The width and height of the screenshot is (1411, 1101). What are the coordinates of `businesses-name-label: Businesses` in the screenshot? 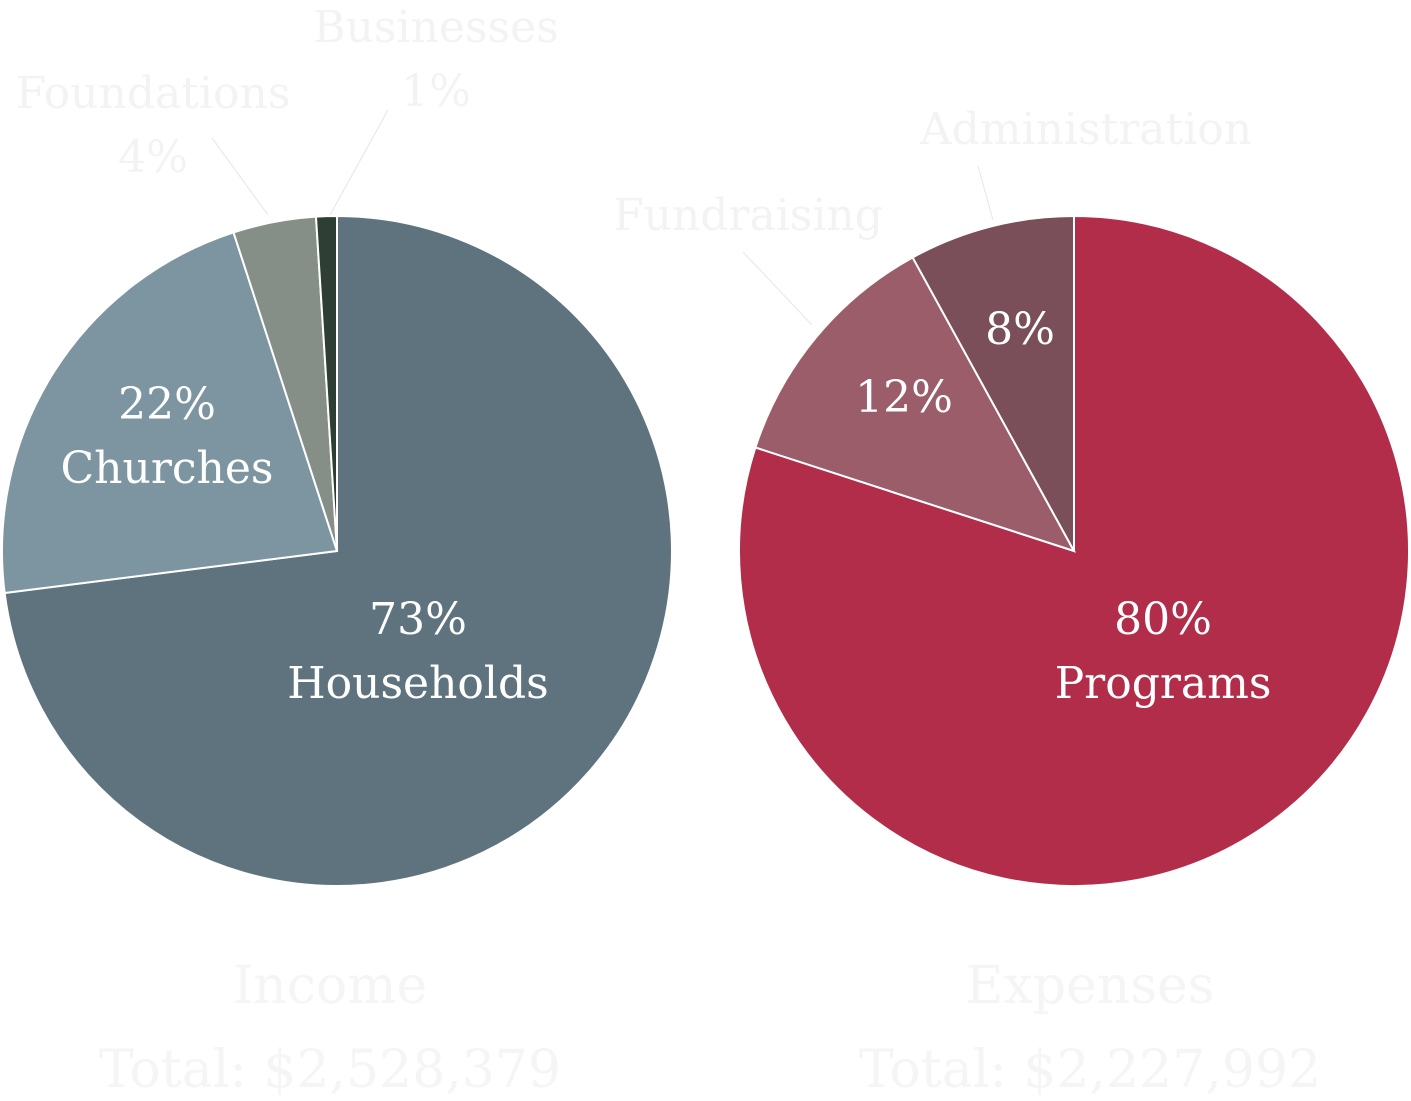 It's located at (435, 27).